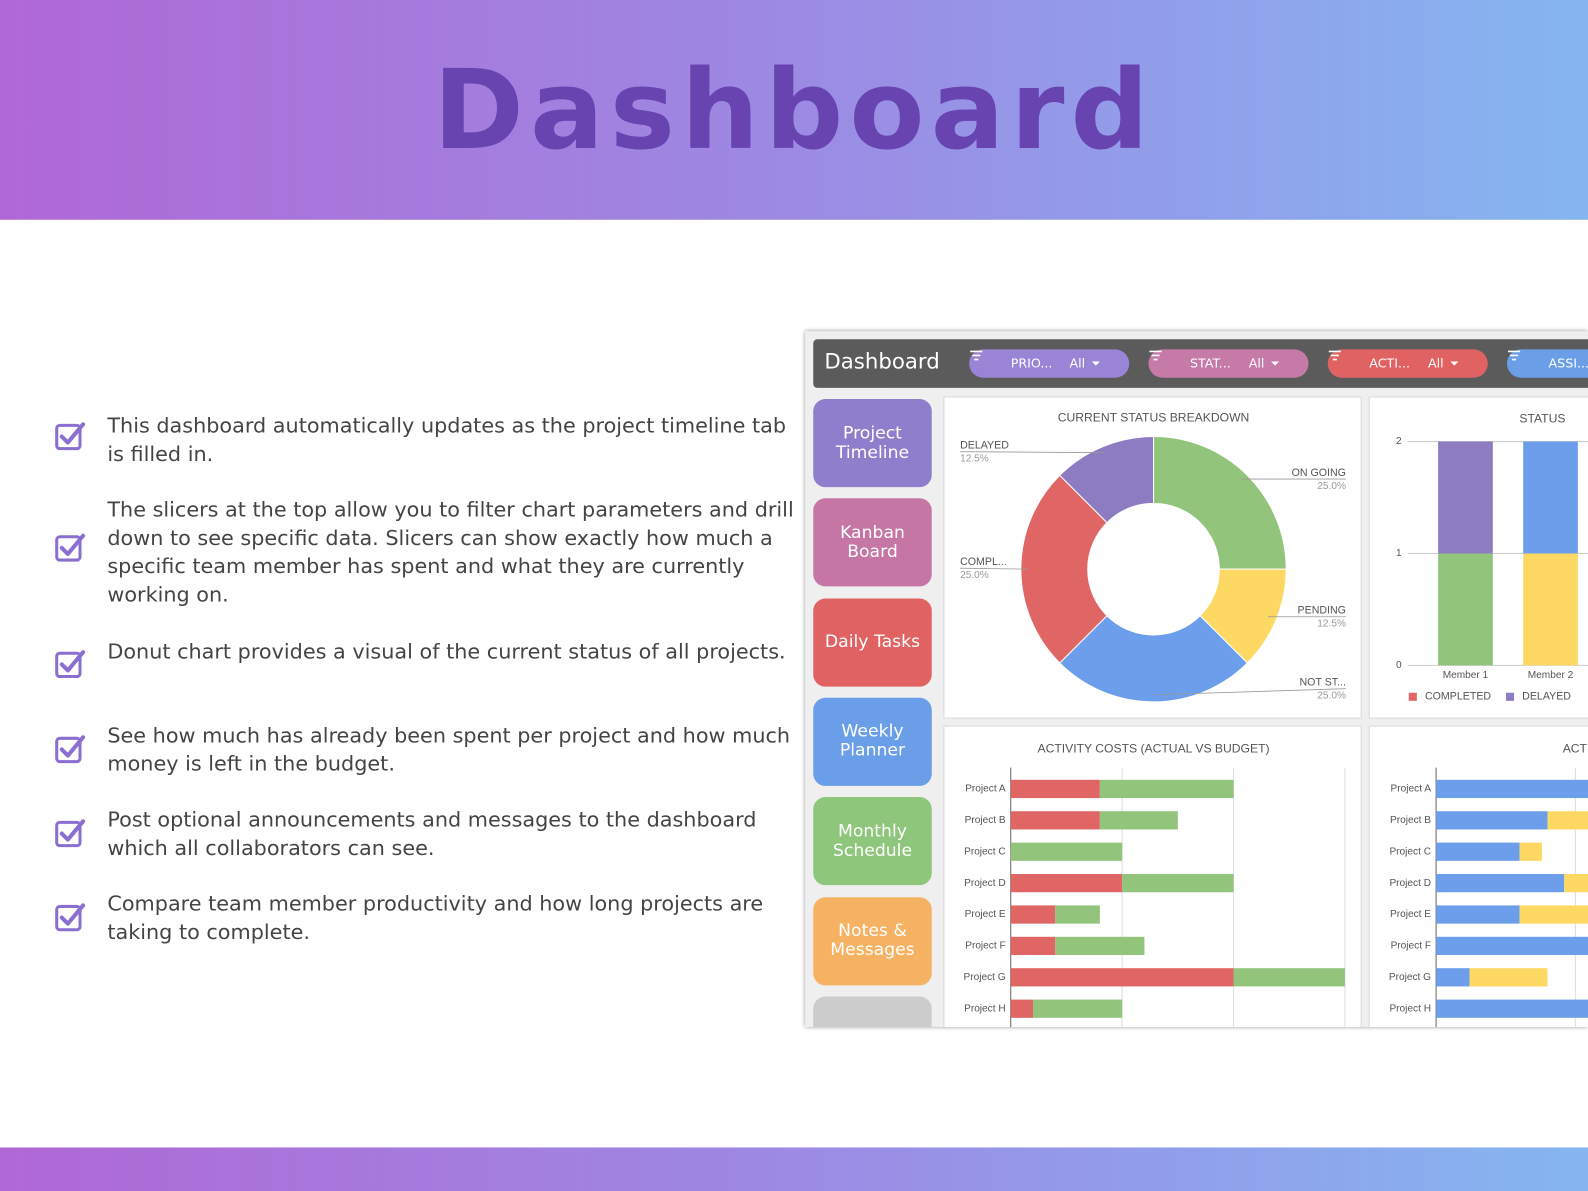 The height and width of the screenshot is (1191, 1588). I want to click on y-tick-label: 2, so click(1399, 441).